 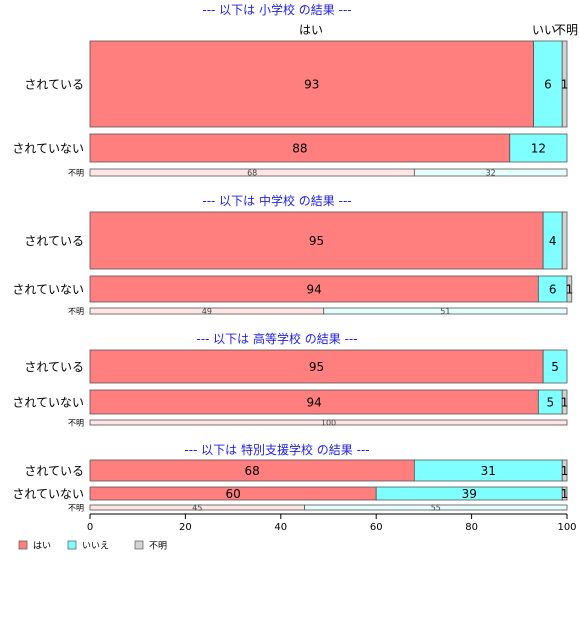 I want to click on x-tick-label: 0, so click(x=90, y=527).